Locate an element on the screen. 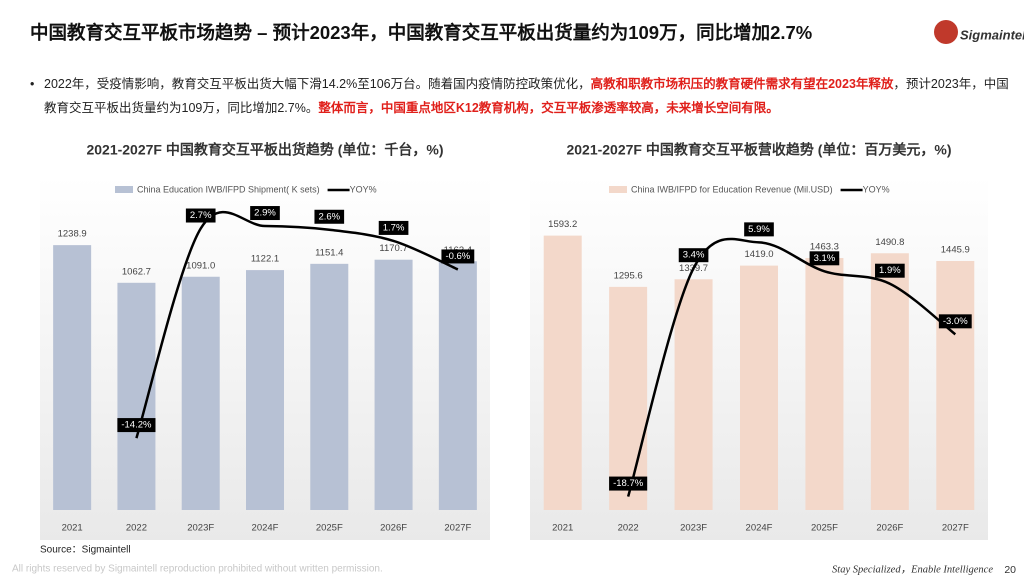 This screenshot has height=577, width=1024. line-value-label: 1.7% is located at coordinates (394, 227).